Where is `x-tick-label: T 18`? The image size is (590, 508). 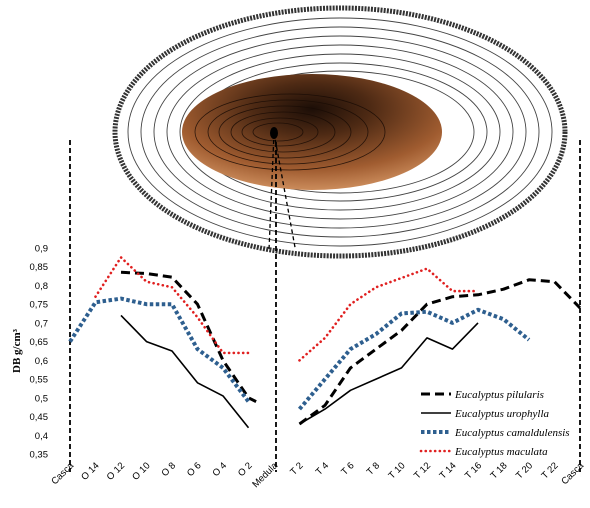 x-tick-label: T 18 is located at coordinates (499, 470).